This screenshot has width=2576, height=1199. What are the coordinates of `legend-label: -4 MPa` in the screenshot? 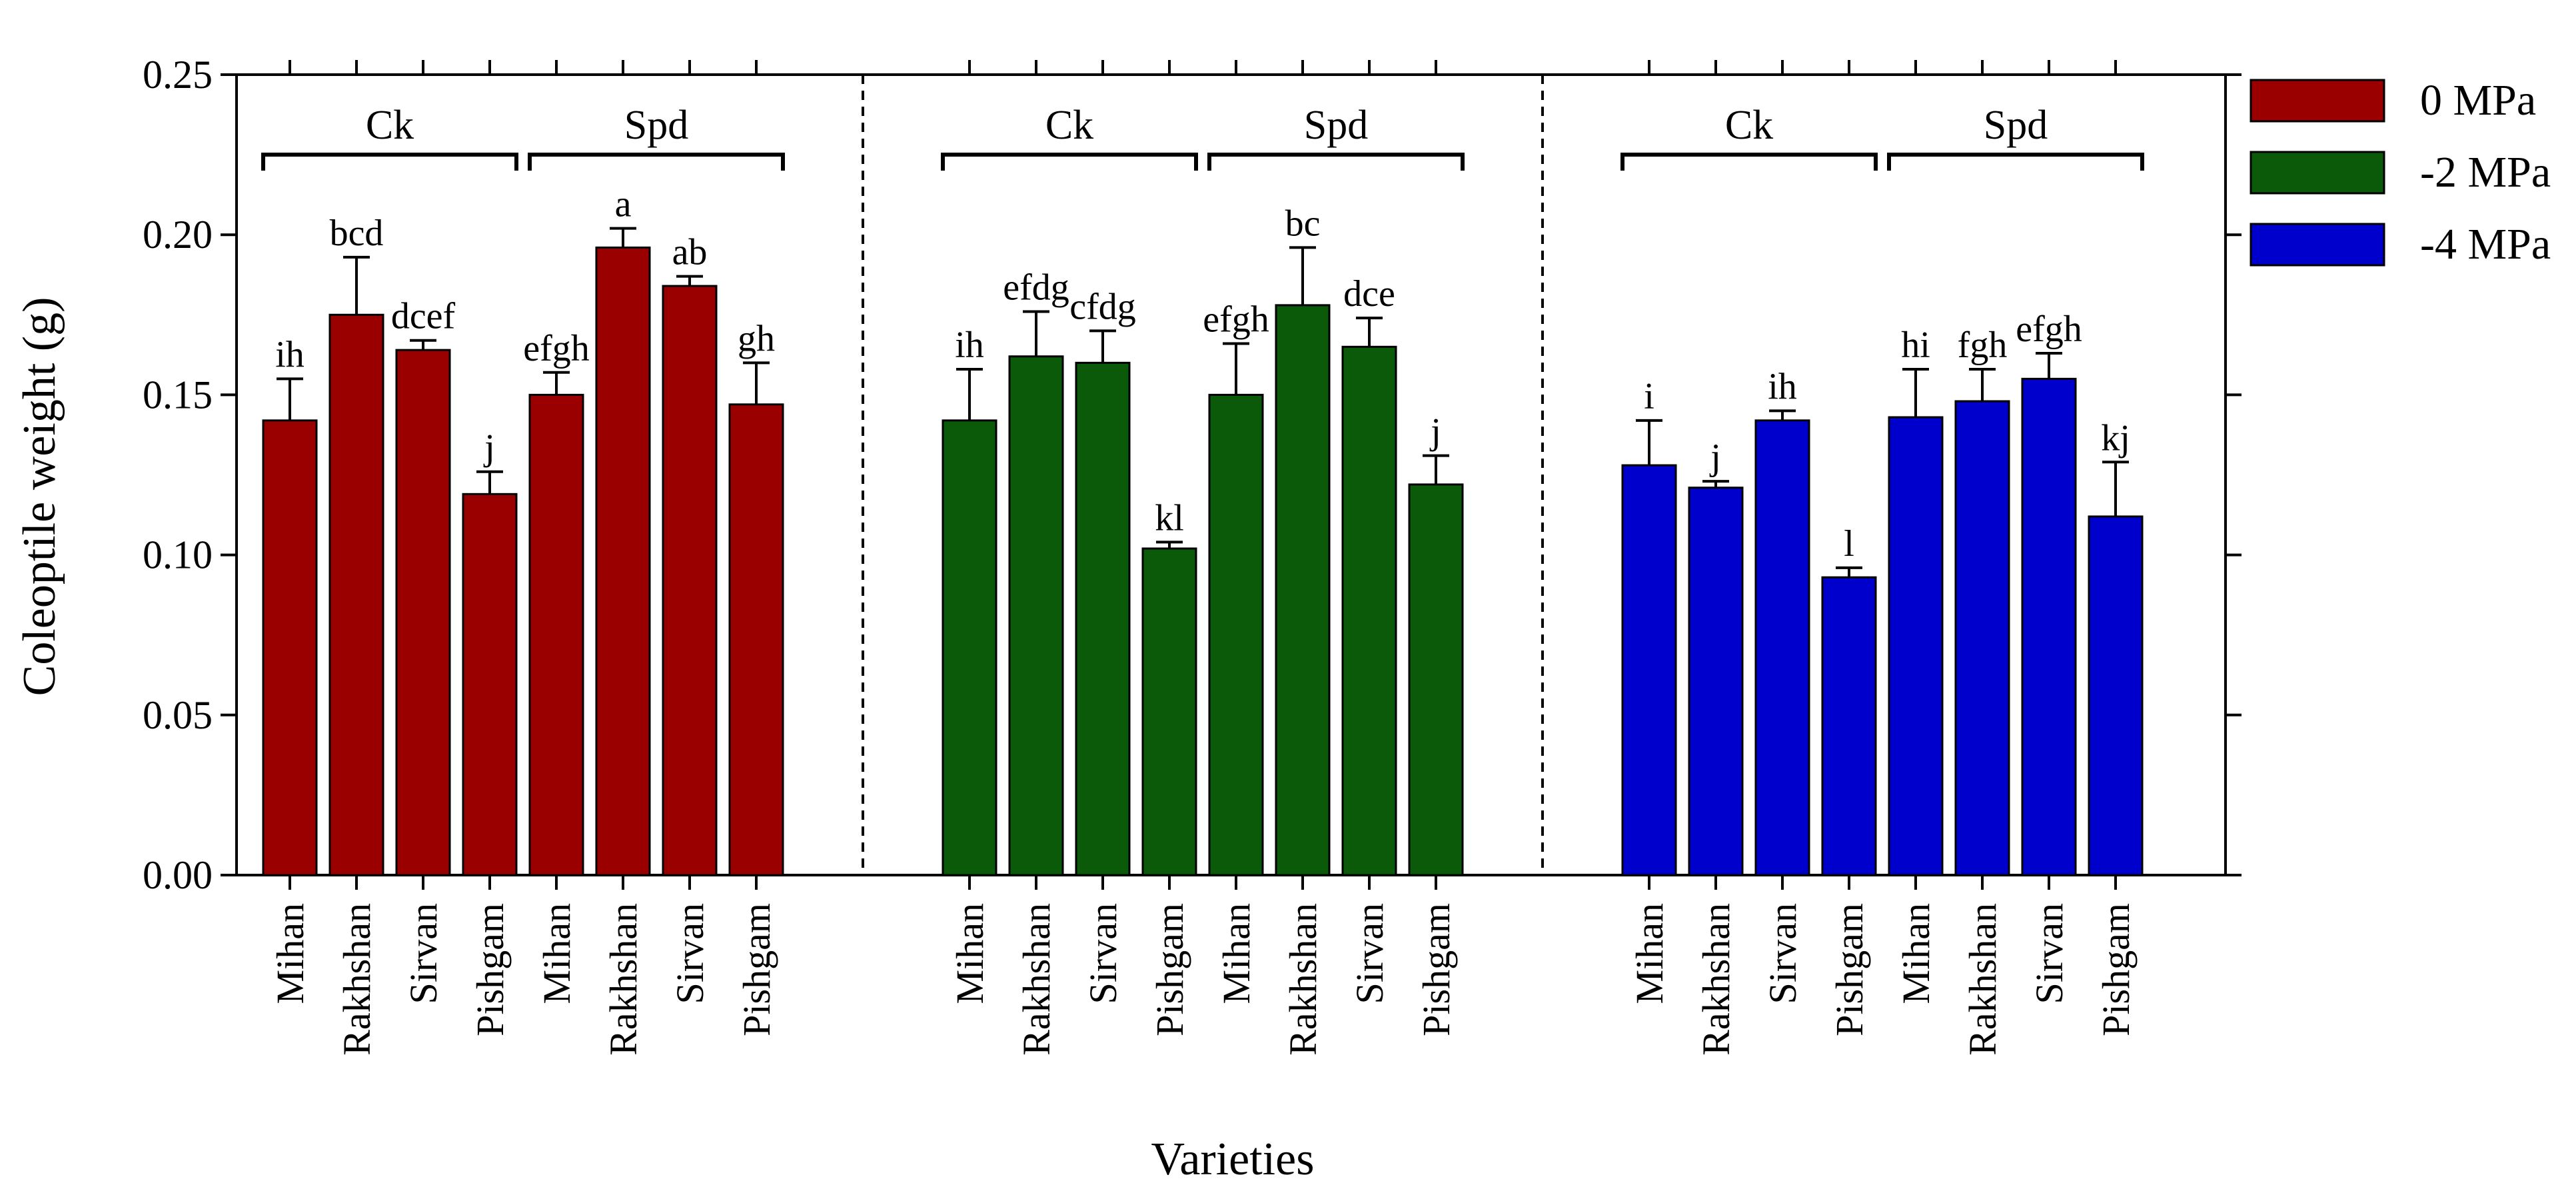 It's located at (2485, 244).